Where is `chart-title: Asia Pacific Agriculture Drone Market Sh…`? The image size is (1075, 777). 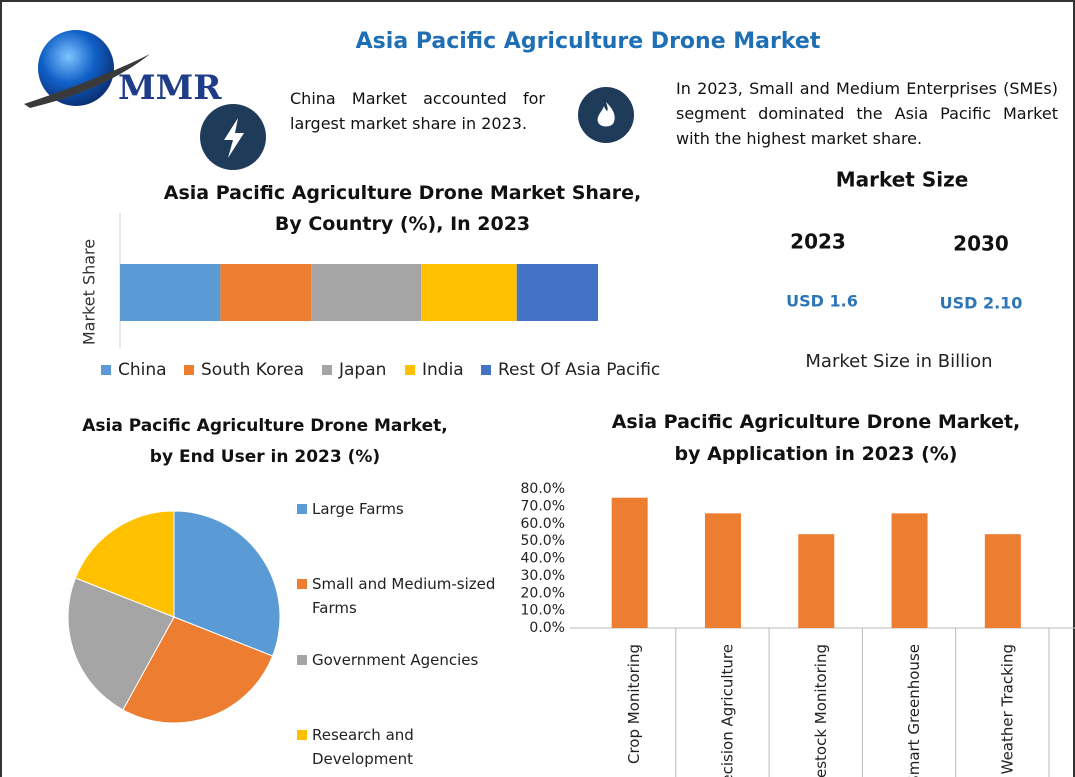 chart-title: Asia Pacific Agriculture Drone Market Sh… is located at coordinates (402, 208).